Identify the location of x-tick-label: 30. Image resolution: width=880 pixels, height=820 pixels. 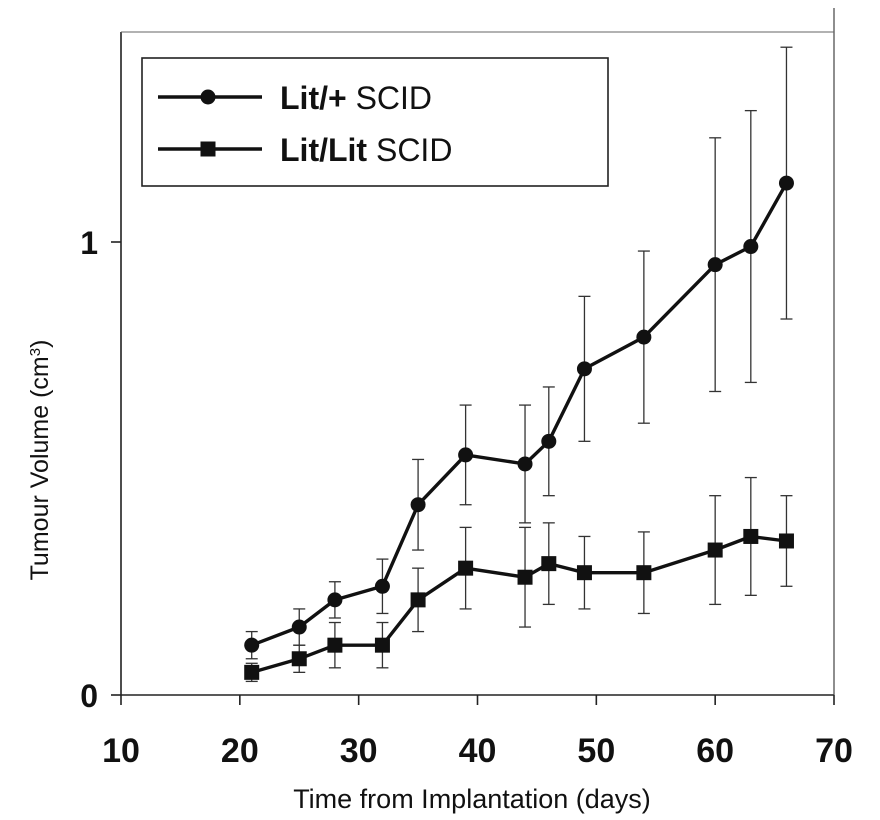
(359, 751).